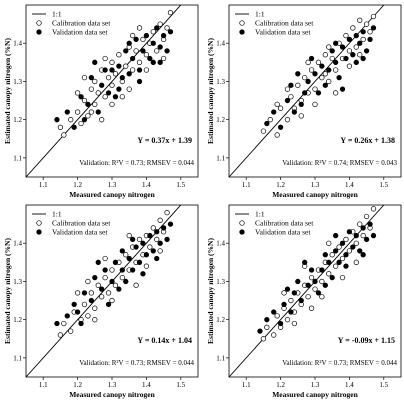 The image size is (404, 400). I want to click on legend-open-circle-swatch, so click(242, 23).